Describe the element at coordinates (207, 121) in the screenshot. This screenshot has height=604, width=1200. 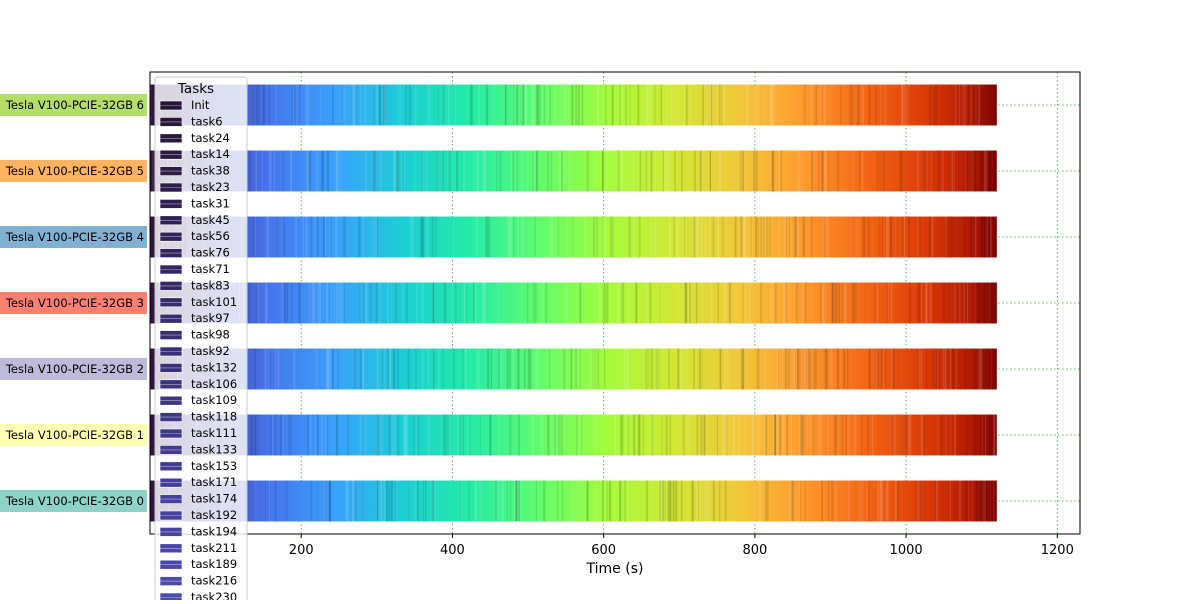
I see `legend-entry: task6` at that location.